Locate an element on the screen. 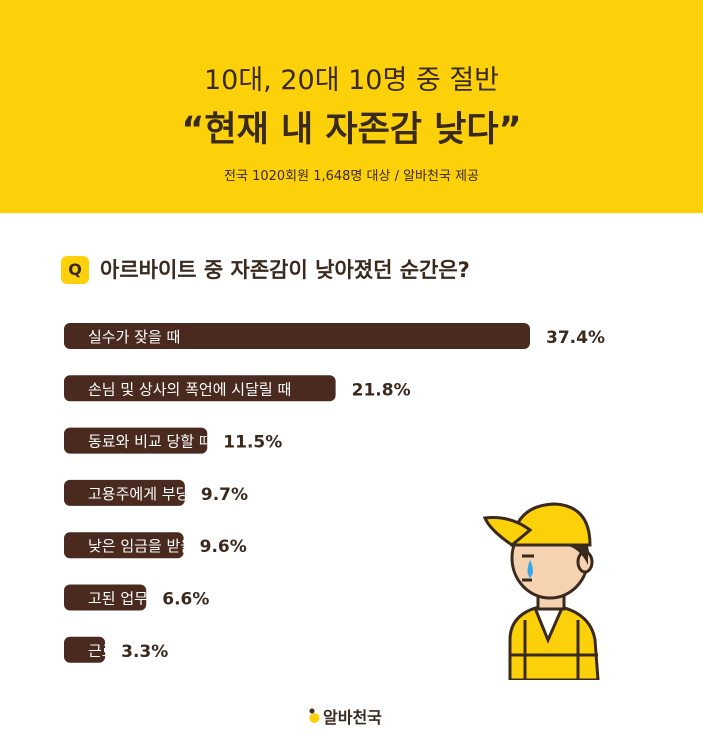 This screenshot has height=750, width=703. logo-icon is located at coordinates (314, 715).